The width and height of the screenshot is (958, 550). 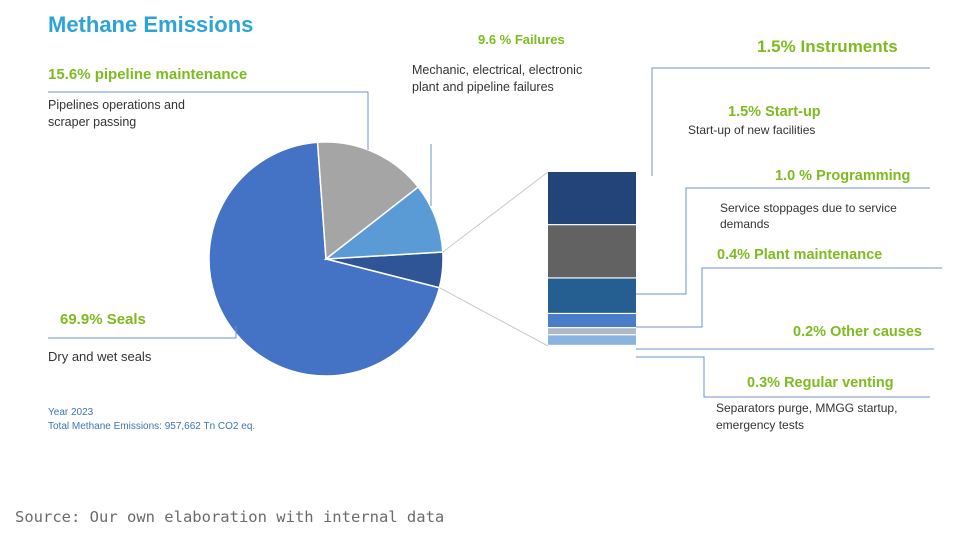 What do you see at coordinates (820, 383) in the screenshot?
I see `label-regular-venting: 0.3% Regular venting` at bounding box center [820, 383].